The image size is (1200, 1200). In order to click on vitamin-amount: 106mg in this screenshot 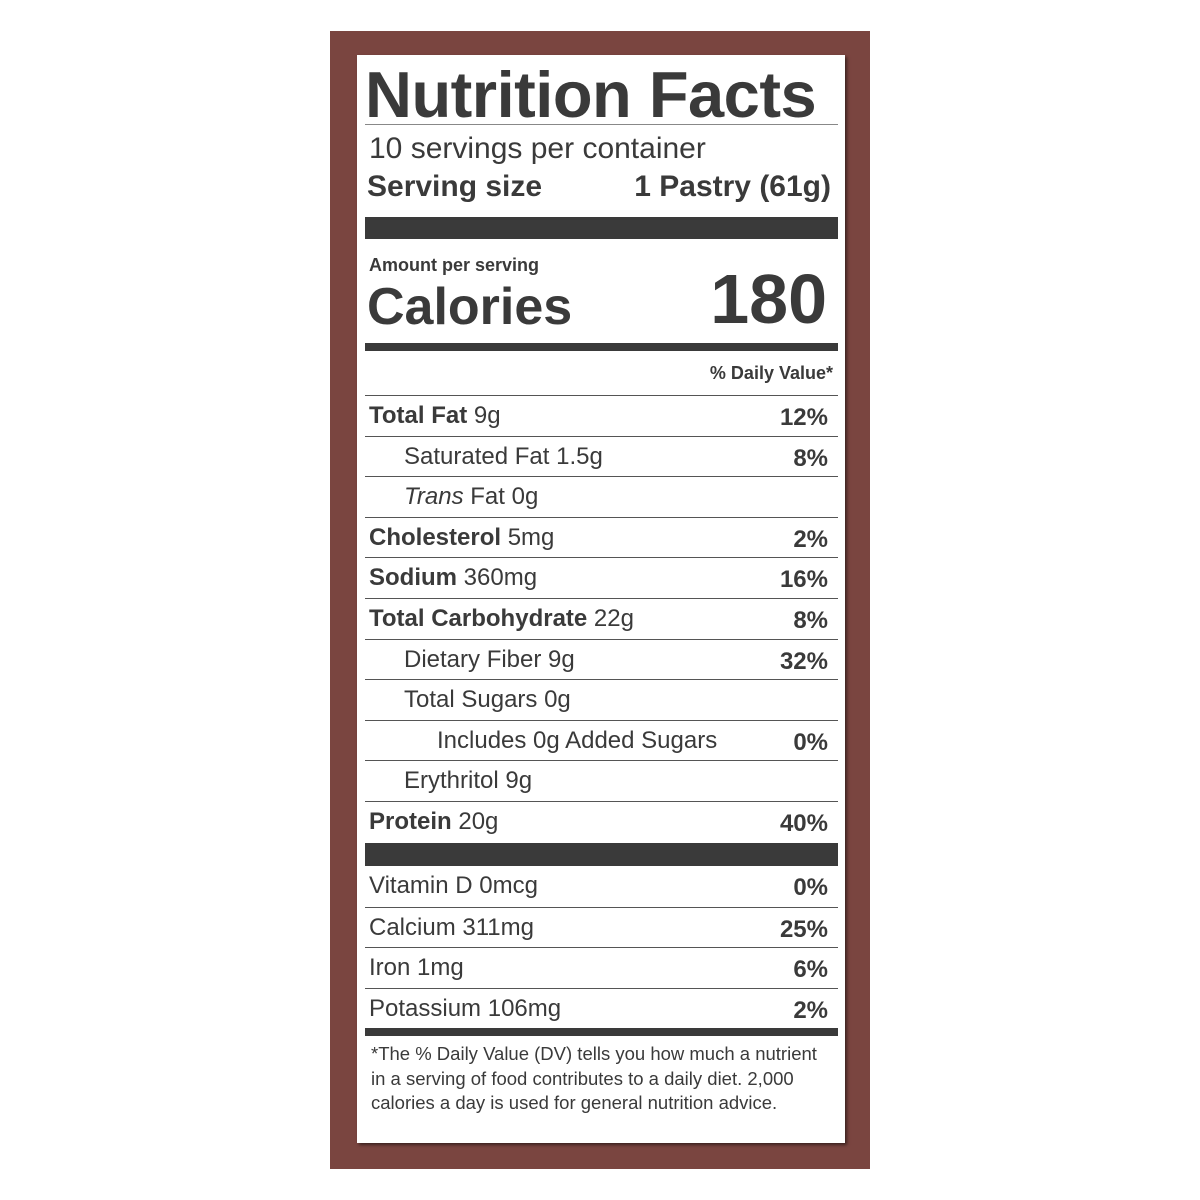, I will do `click(524, 1008)`.